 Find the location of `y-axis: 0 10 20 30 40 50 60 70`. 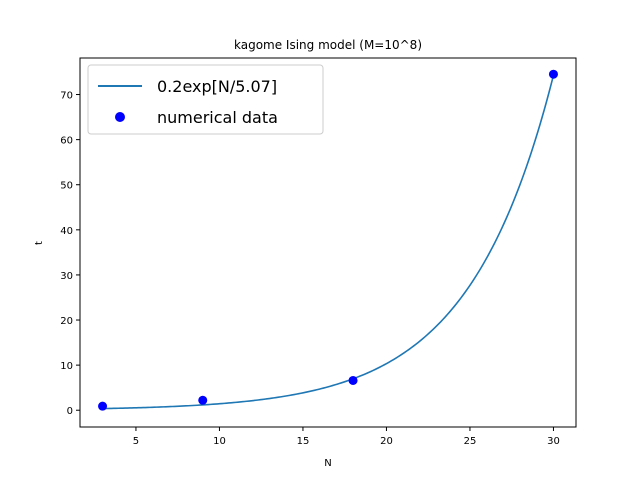

y-axis: 0 10 20 30 40 50 60 70 is located at coordinates (70, 254).